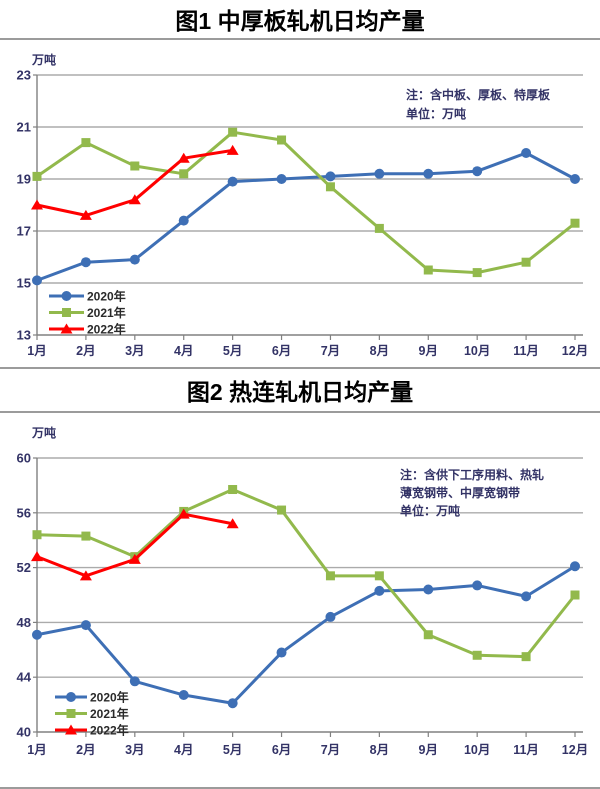 This screenshot has width=600, height=789. What do you see at coordinates (232, 351) in the screenshot?
I see `x-tick-label: 5月` at bounding box center [232, 351].